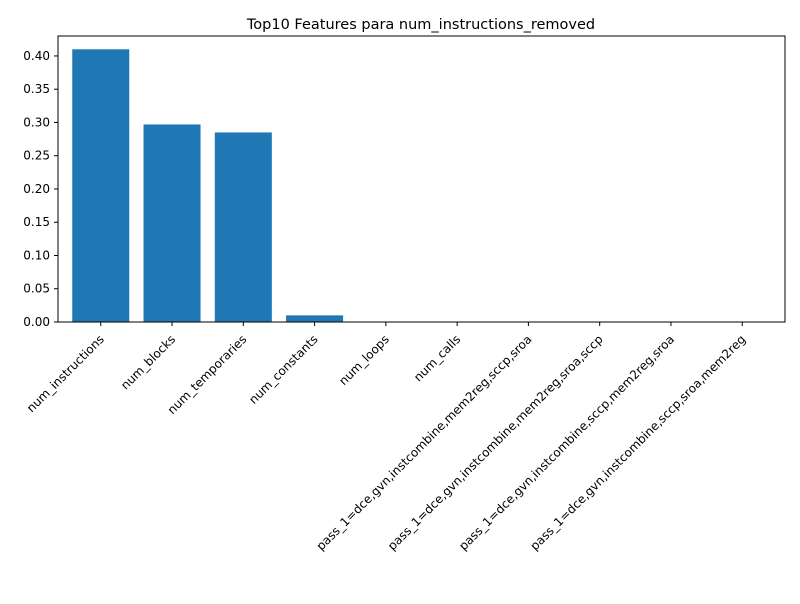 The image size is (800, 604). What do you see at coordinates (36, 89) in the screenshot?
I see `y-tick-label: 0.35` at bounding box center [36, 89].